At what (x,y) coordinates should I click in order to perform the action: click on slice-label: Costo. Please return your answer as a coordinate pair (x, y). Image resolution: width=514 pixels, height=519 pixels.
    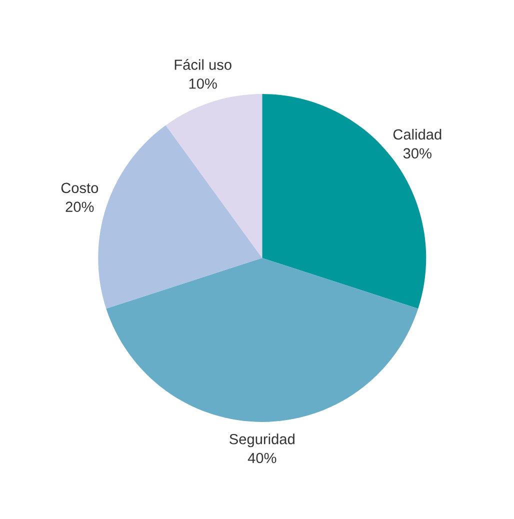
    Looking at the image, I should click on (79, 188).